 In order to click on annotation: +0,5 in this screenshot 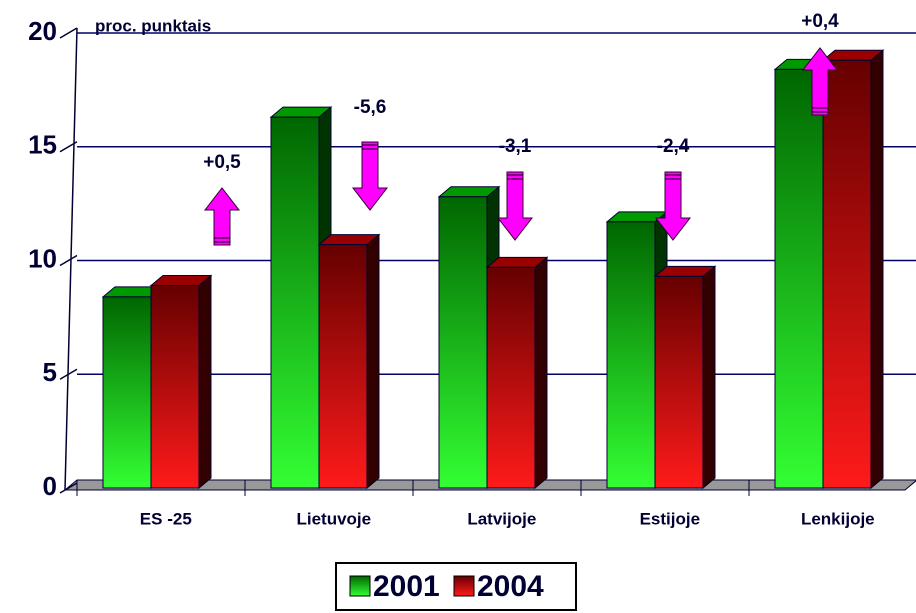, I will do `click(222, 162)`.